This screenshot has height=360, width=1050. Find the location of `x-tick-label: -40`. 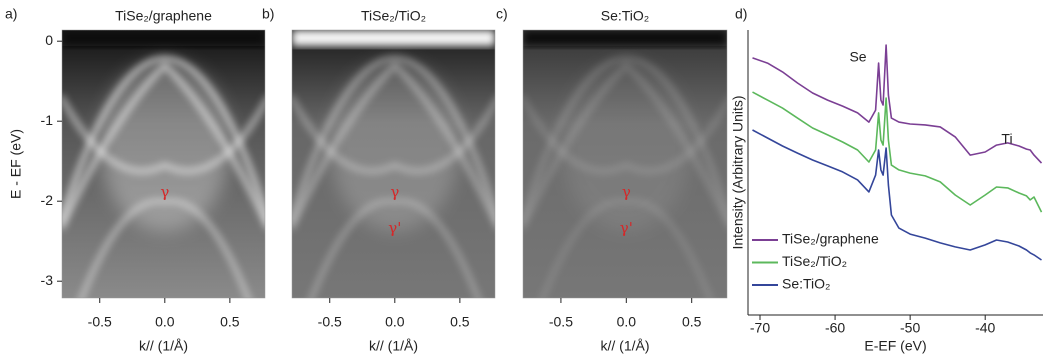

x-tick-label: -40 is located at coordinates (985, 328).